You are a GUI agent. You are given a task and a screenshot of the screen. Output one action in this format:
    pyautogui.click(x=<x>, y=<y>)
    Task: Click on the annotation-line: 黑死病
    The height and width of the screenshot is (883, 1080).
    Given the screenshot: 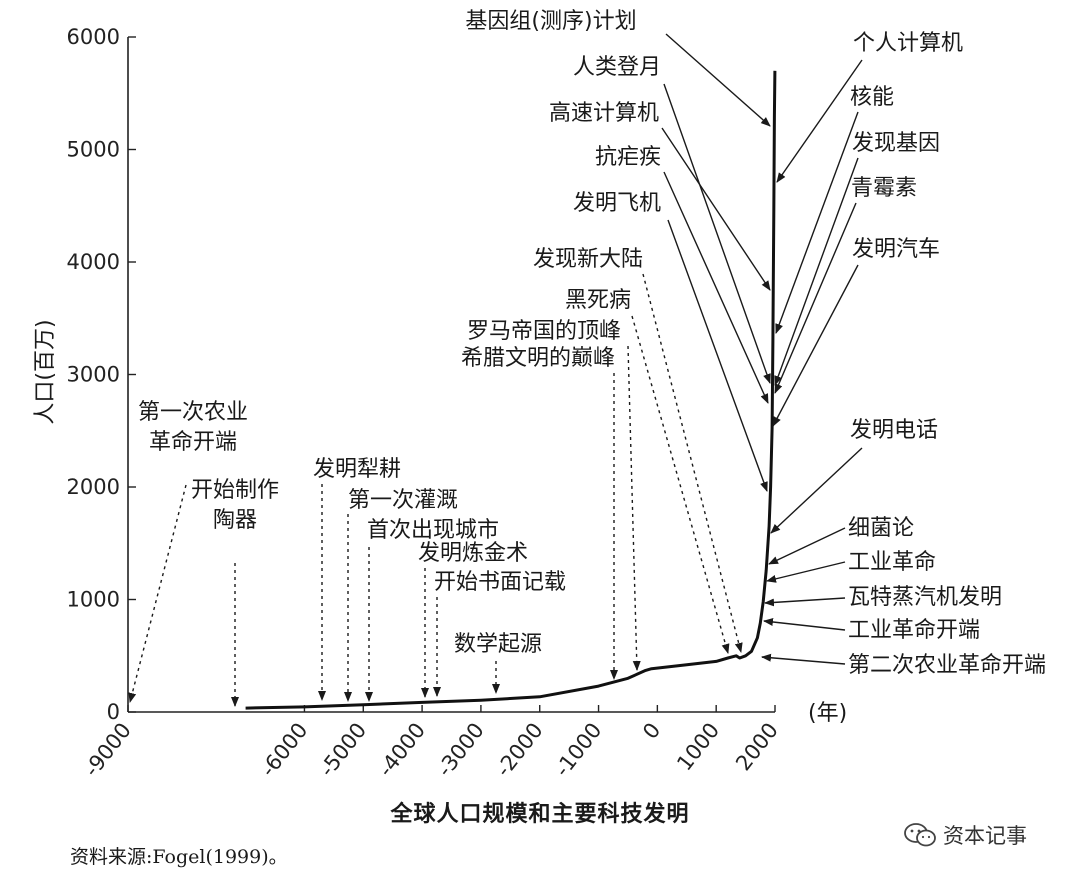 What is the action you would take?
    pyautogui.click(x=598, y=300)
    